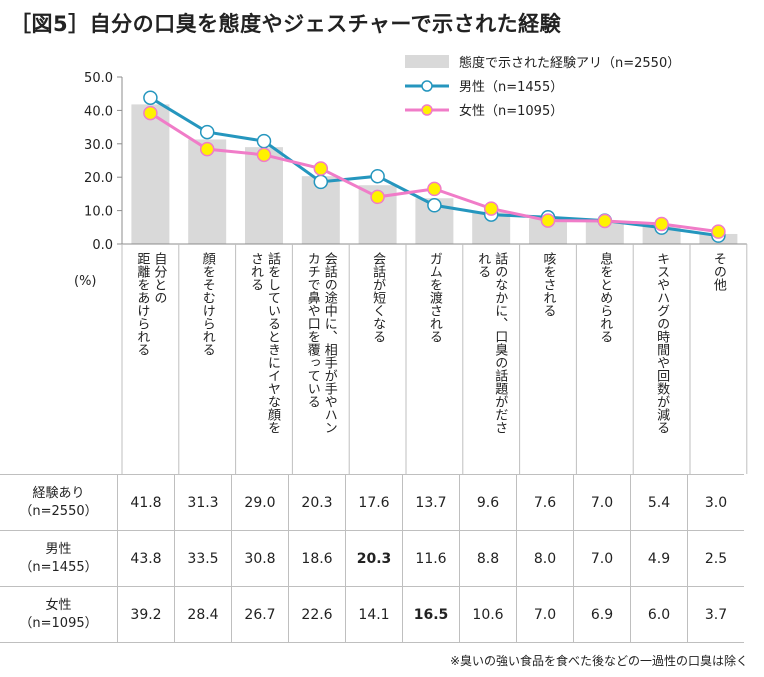  I want to click on row-header-line: 女性, so click(58, 605).